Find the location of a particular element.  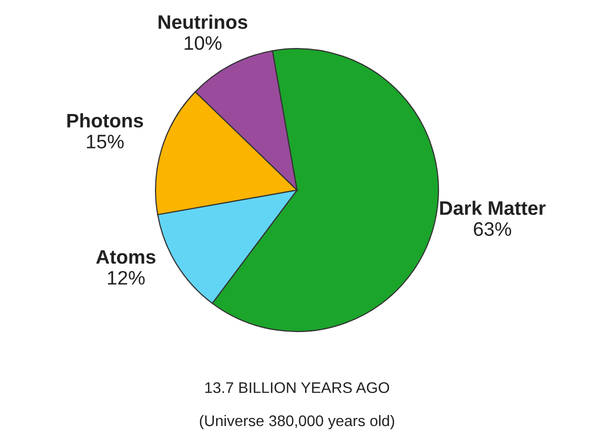

data-label: 15% is located at coordinates (105, 141).